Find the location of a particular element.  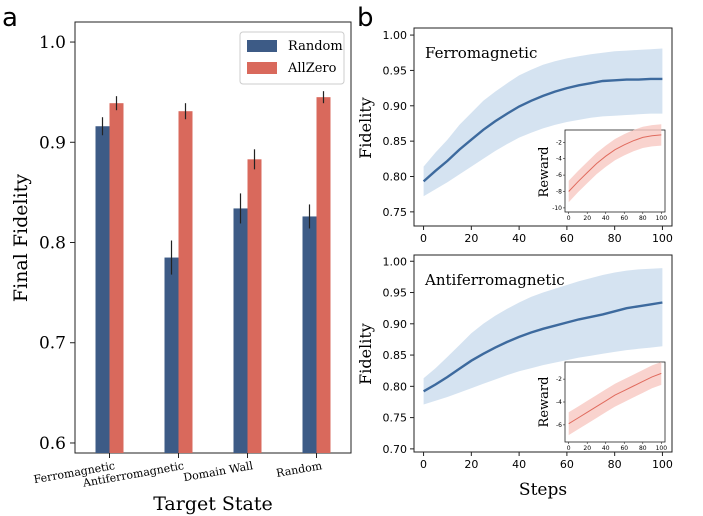

reward-inset-bottom: -6 -4 -2 0 20 40 60 80 100 Reward is located at coordinates (602, 406).